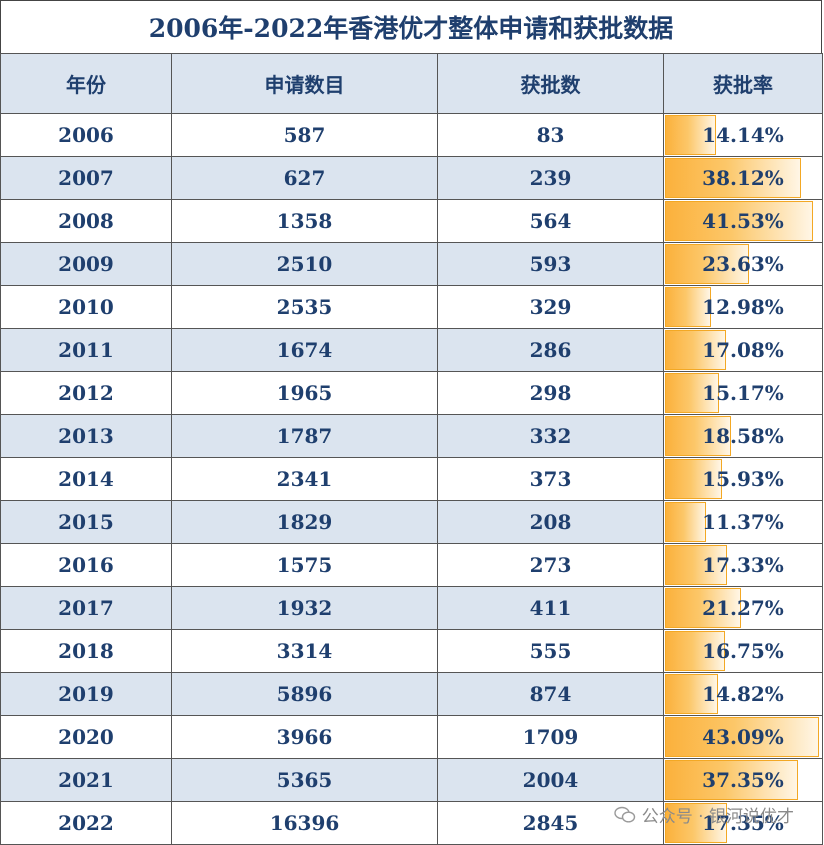 The height and width of the screenshot is (845, 824). I want to click on rate-cell: 38.12%, so click(743, 178).